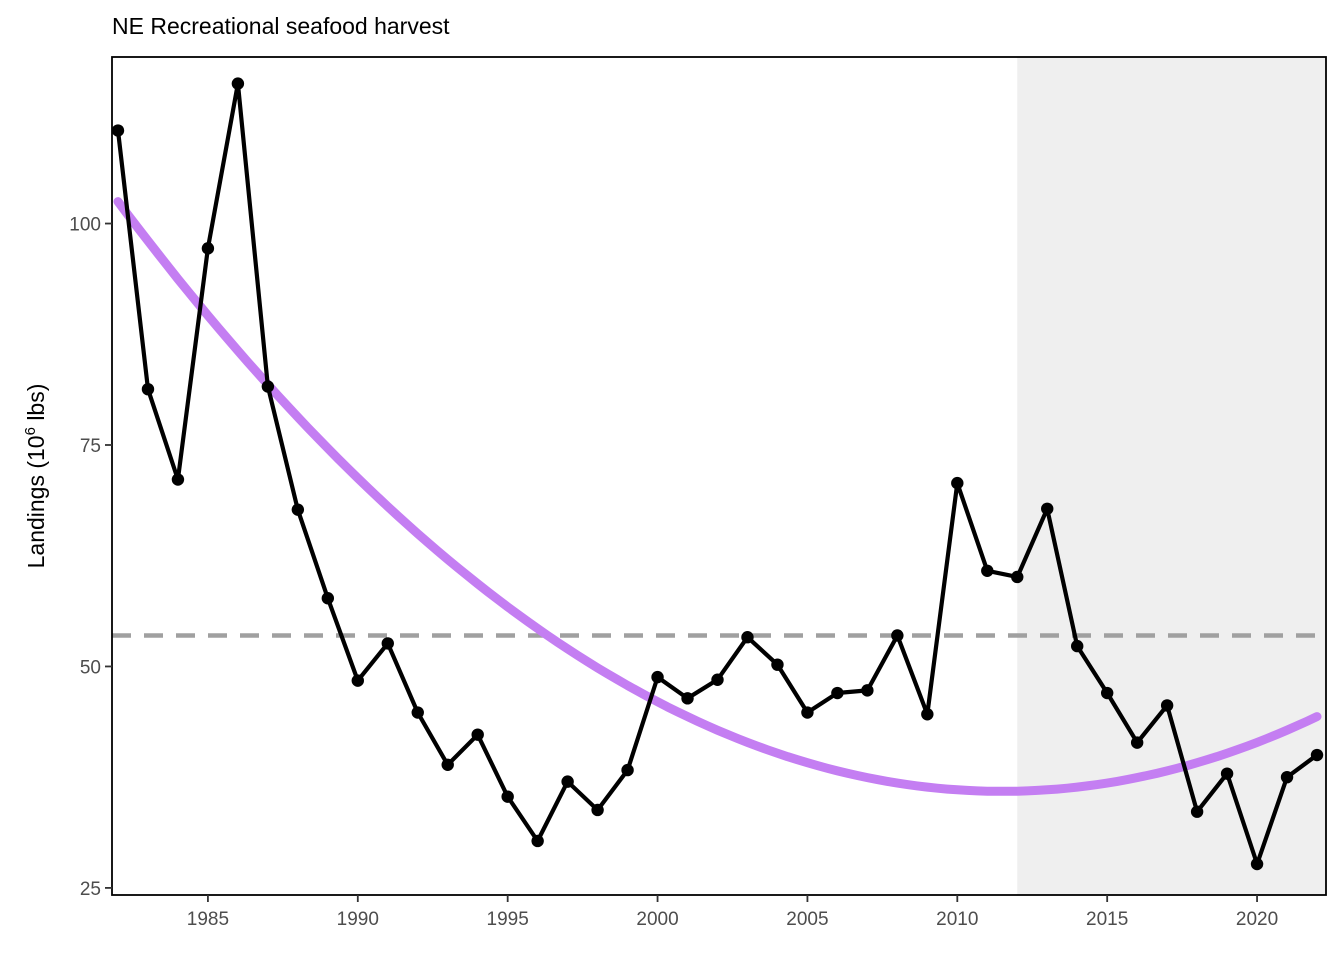 The width and height of the screenshot is (1344, 960). I want to click on y-tick-label: 75, so click(90, 446).